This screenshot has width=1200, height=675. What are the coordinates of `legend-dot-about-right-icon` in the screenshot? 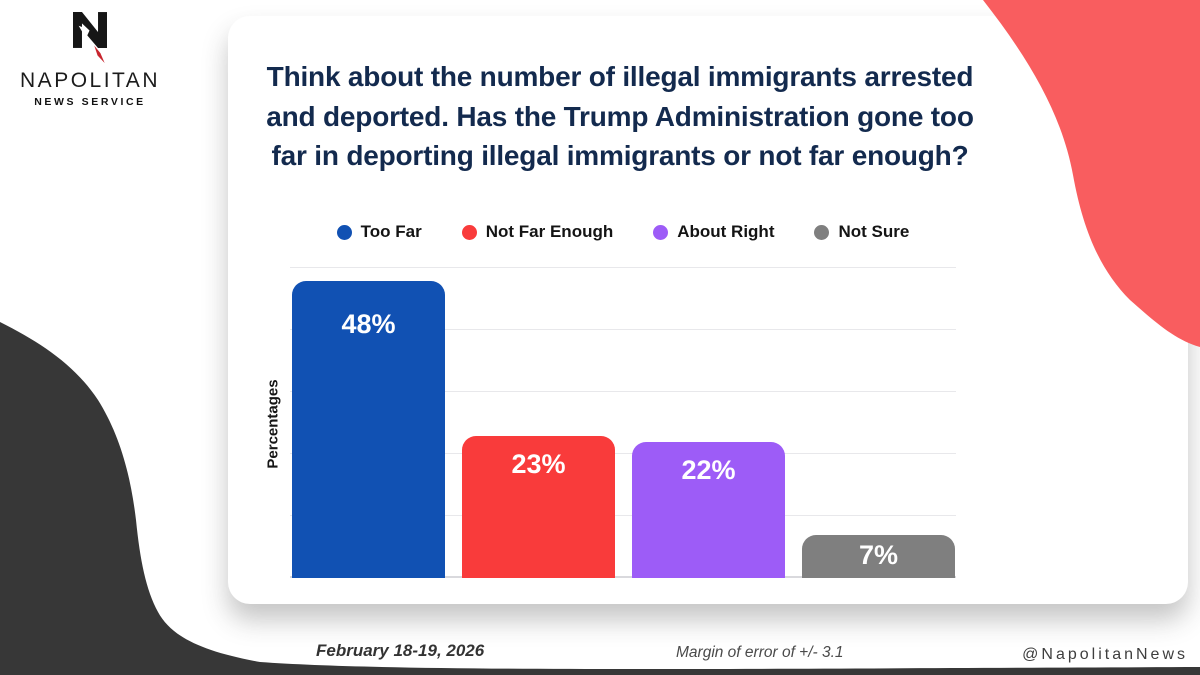 It's located at (661, 232).